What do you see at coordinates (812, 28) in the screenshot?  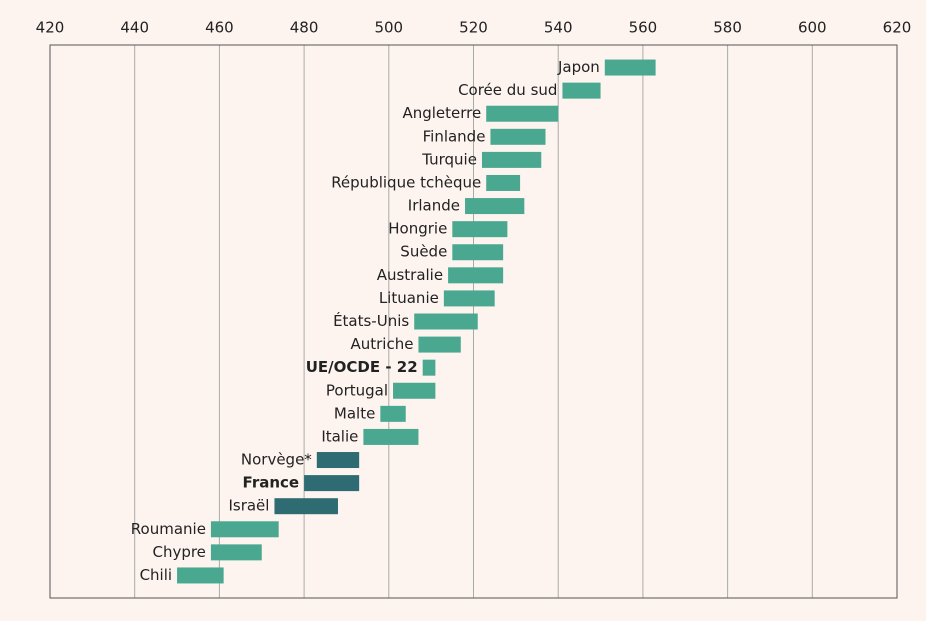 I see `x-tick-label: 600` at bounding box center [812, 28].